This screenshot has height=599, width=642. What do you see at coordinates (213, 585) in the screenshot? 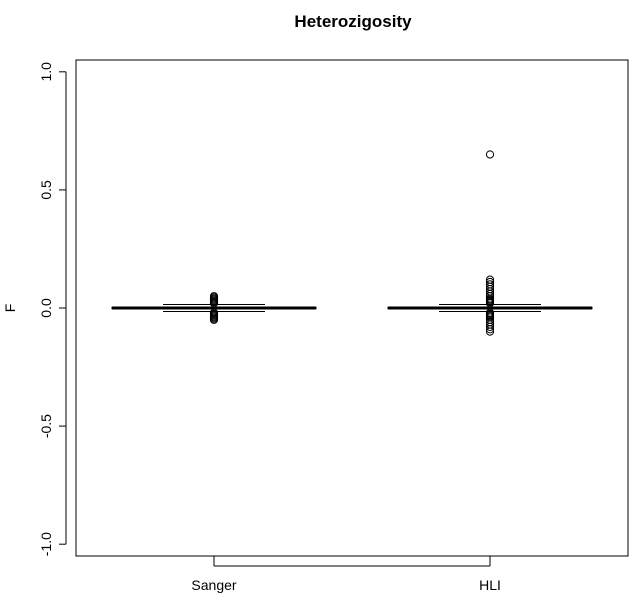
I see `x-tick-label-0: Sanger` at bounding box center [213, 585].